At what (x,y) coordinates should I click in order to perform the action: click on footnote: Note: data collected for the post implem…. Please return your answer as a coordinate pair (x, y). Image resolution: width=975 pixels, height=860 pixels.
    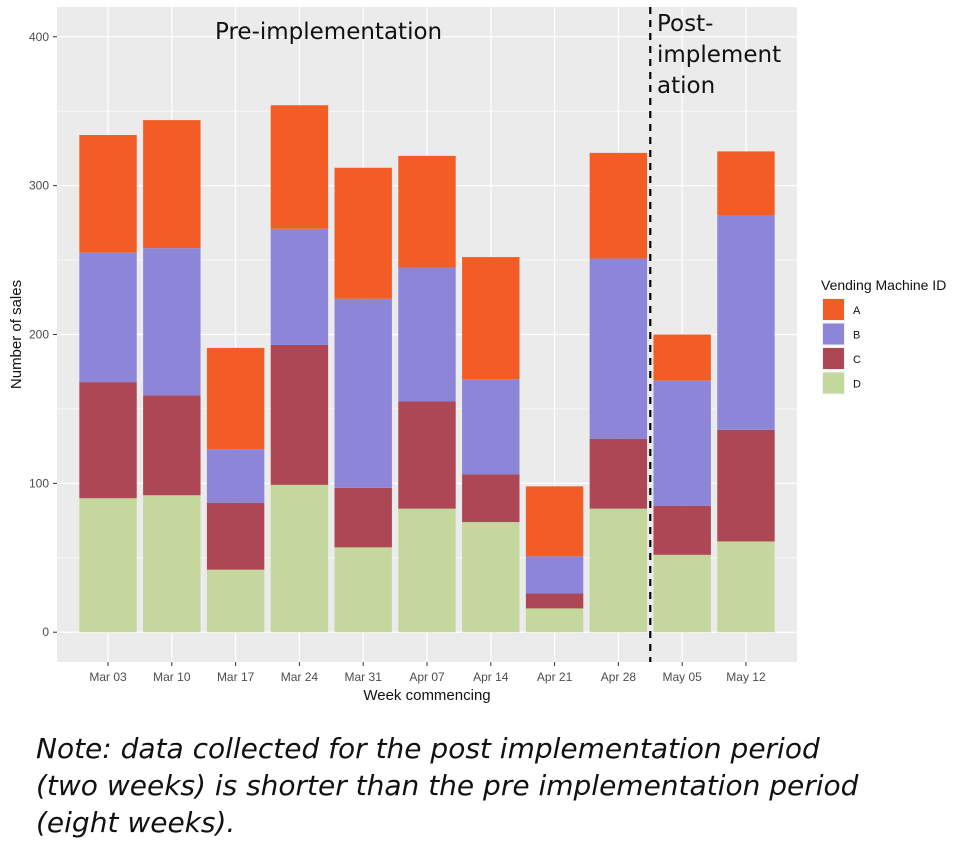
    Looking at the image, I should click on (496, 785).